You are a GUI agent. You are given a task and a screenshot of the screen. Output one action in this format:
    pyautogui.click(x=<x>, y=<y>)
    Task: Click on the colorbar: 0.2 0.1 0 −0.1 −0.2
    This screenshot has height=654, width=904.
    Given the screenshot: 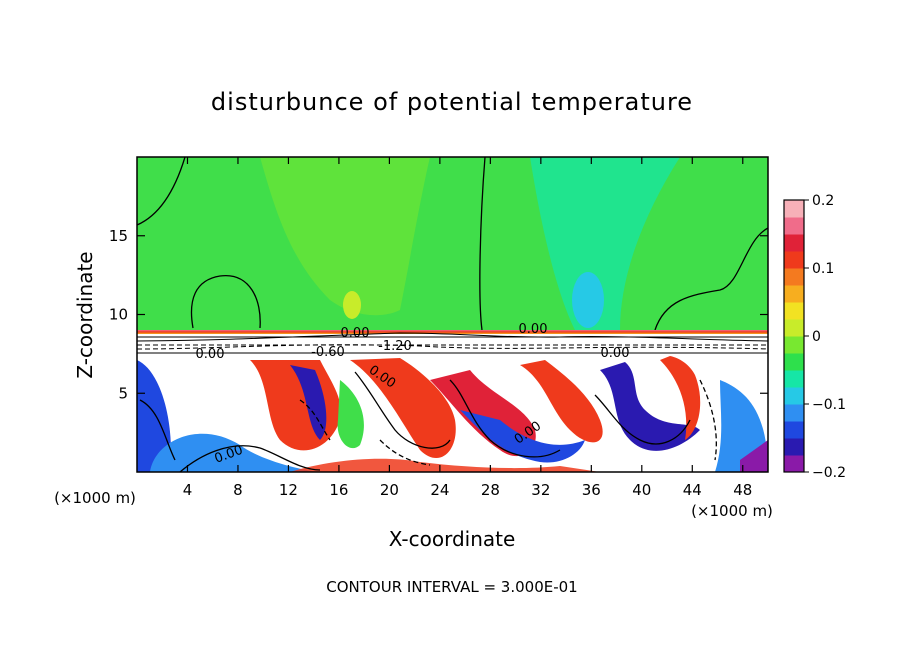 What is the action you would take?
    pyautogui.click(x=814, y=337)
    